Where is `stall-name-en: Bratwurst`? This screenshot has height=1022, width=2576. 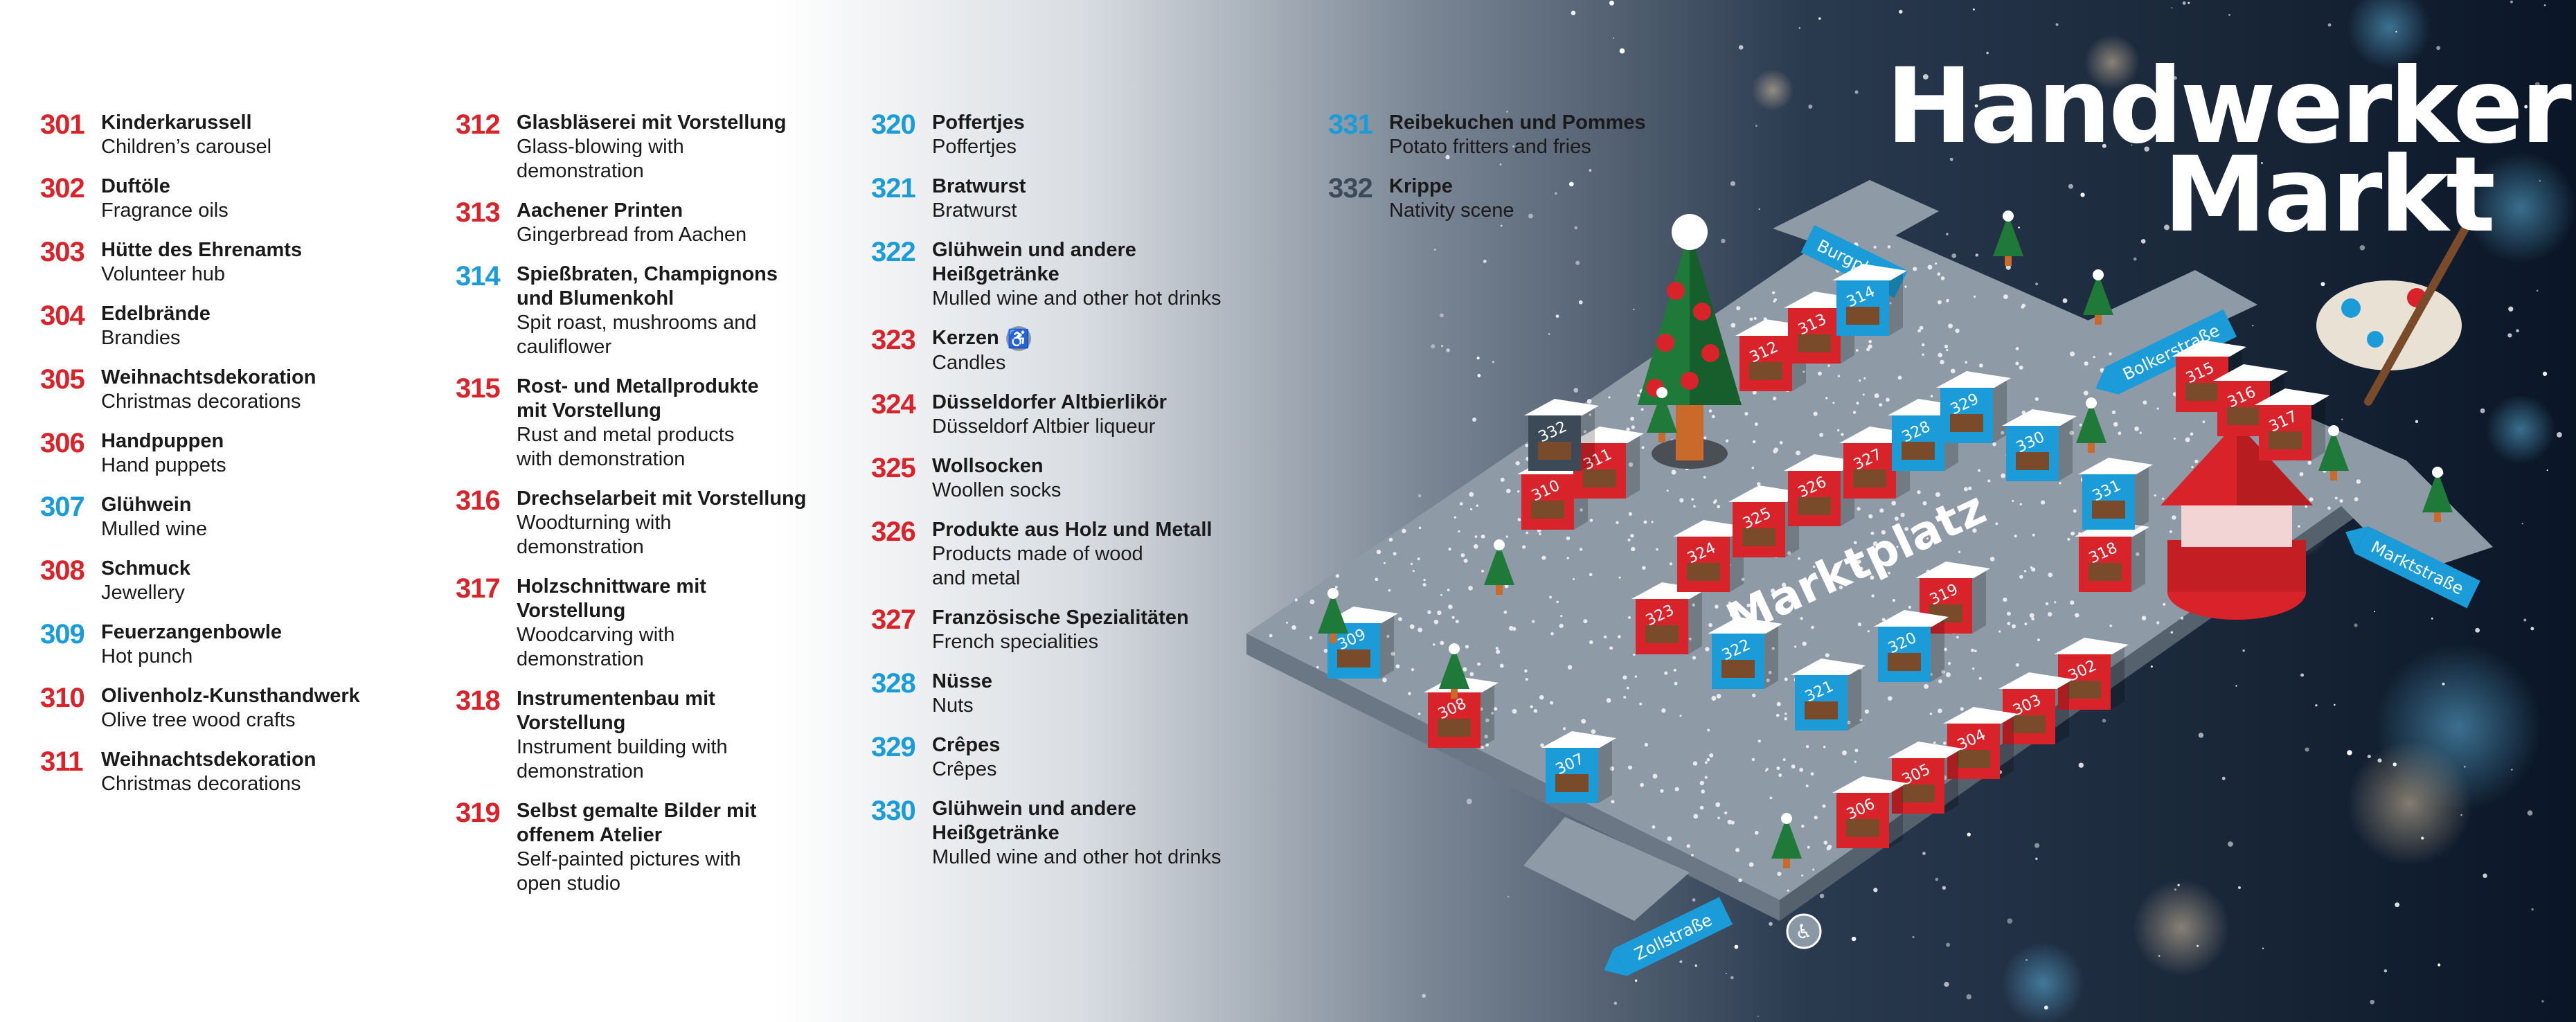 stall-name-en: Bratwurst is located at coordinates (975, 211).